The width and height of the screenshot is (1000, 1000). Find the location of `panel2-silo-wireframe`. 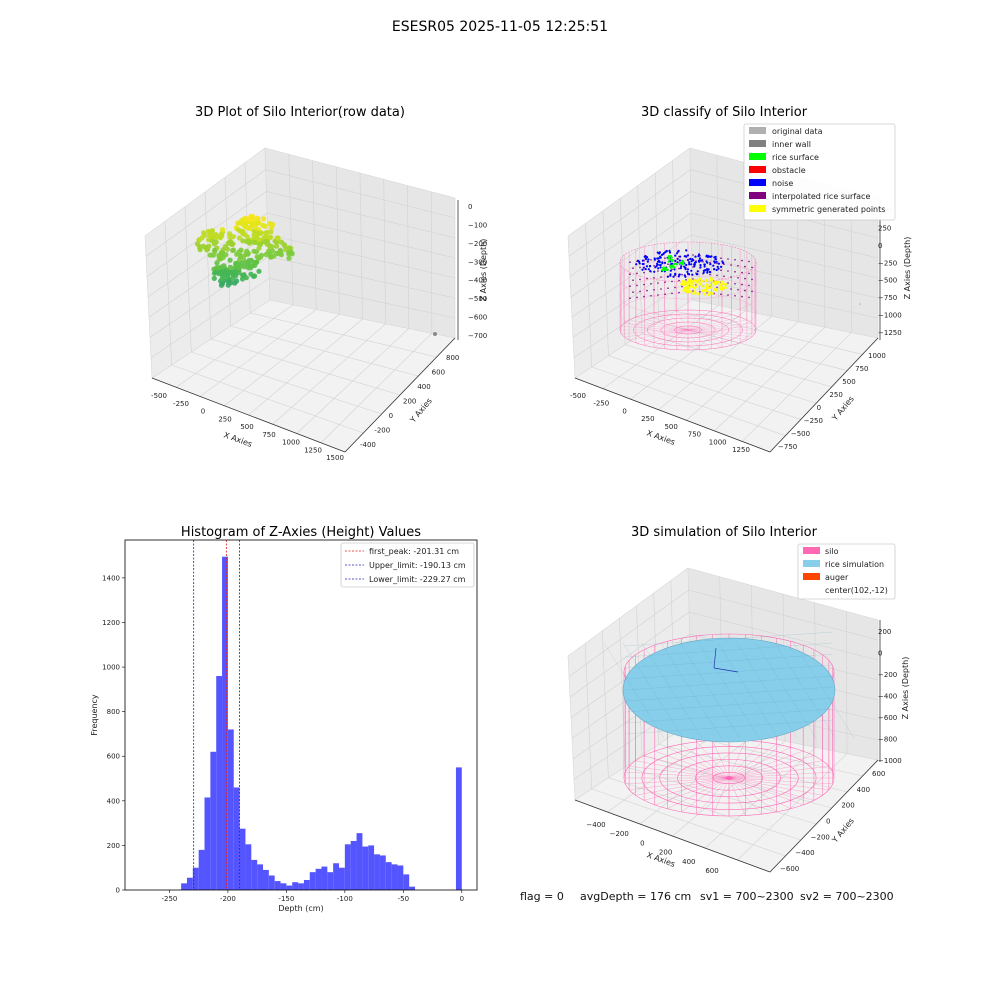

panel2-silo-wireframe is located at coordinates (688, 296).